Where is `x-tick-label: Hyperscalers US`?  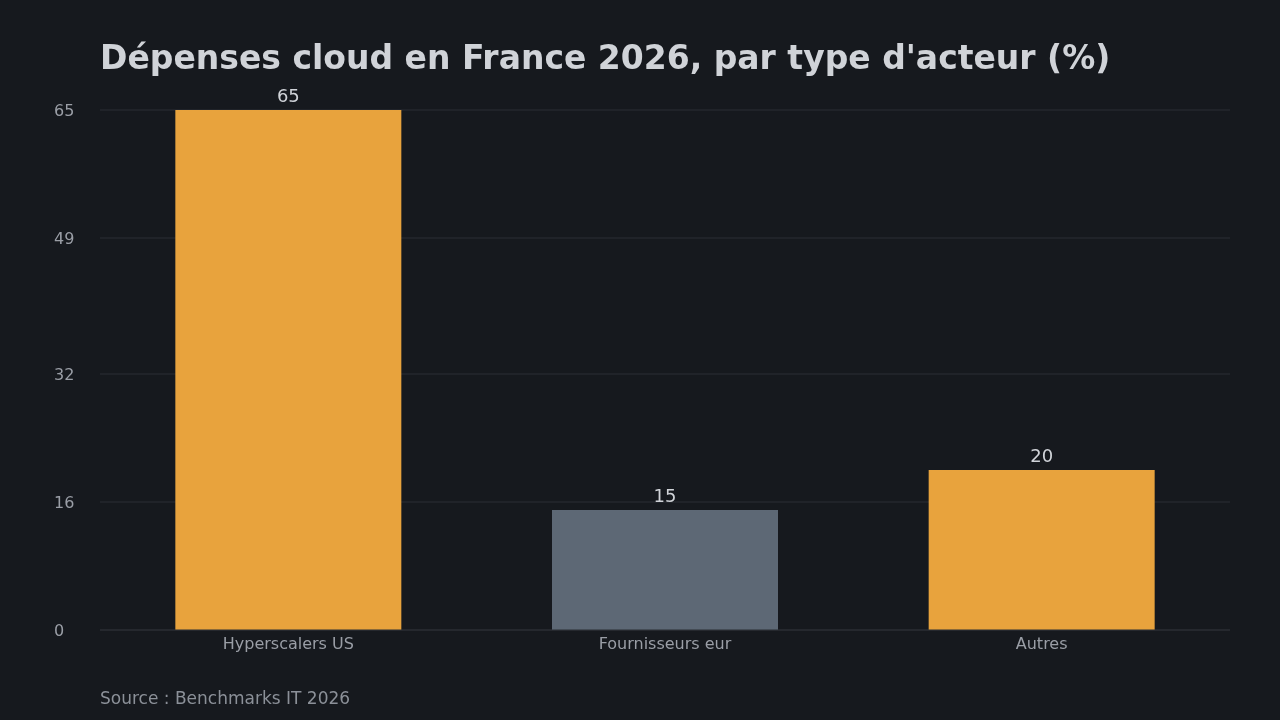
x-tick-label: Hyperscalers US is located at coordinates (288, 644).